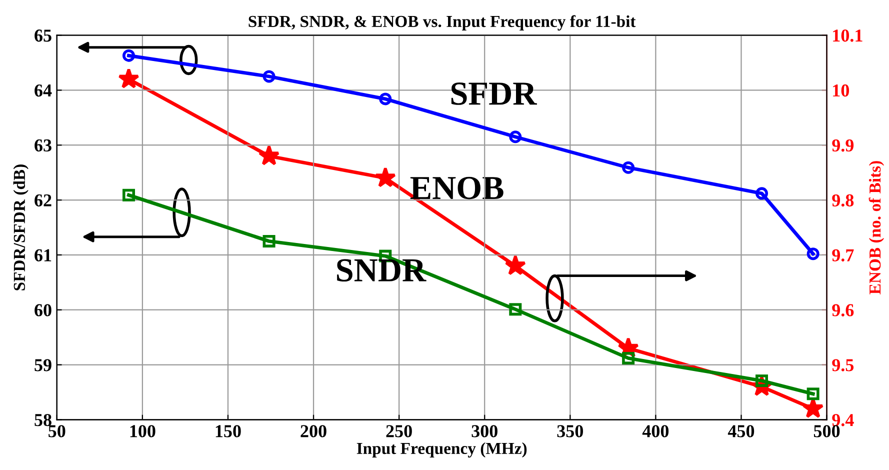  I want to click on x-tick-label: 350, so click(570, 431).